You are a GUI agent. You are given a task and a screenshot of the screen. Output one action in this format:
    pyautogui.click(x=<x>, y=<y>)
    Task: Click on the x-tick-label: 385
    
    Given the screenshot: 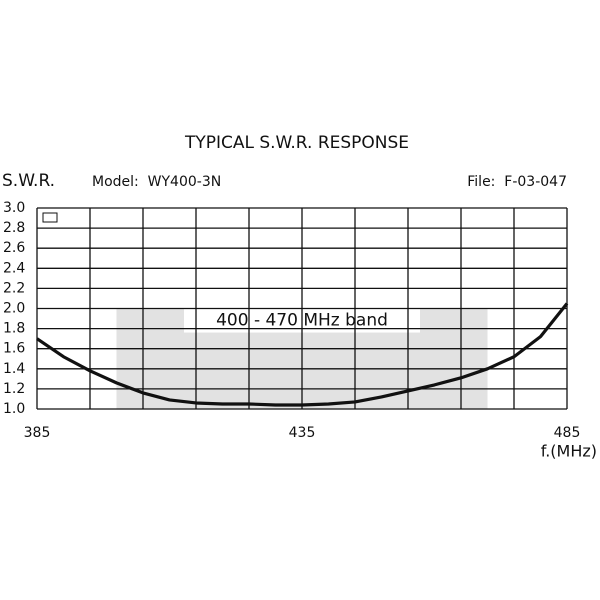 What is the action you would take?
    pyautogui.click(x=37, y=433)
    